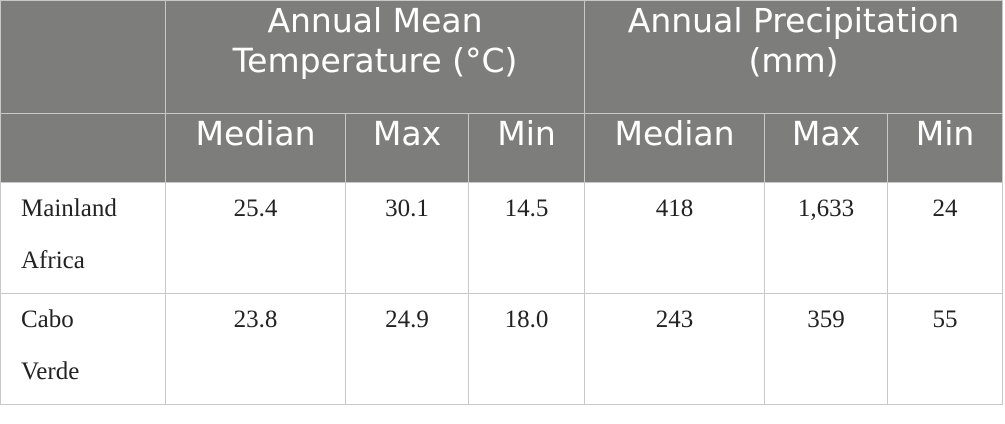 Image resolution: width=1005 pixels, height=424 pixels. I want to click on row-label-line: Africa, so click(53, 260).